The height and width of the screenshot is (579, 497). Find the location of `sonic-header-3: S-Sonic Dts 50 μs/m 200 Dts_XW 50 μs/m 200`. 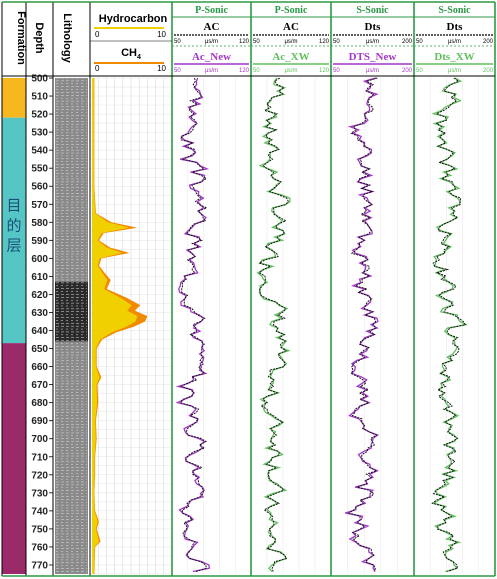

sonic-header-3: S-Sonic Dts 50 μs/m 200 Dts_XW 50 μs/m 200 is located at coordinates (454, 39).